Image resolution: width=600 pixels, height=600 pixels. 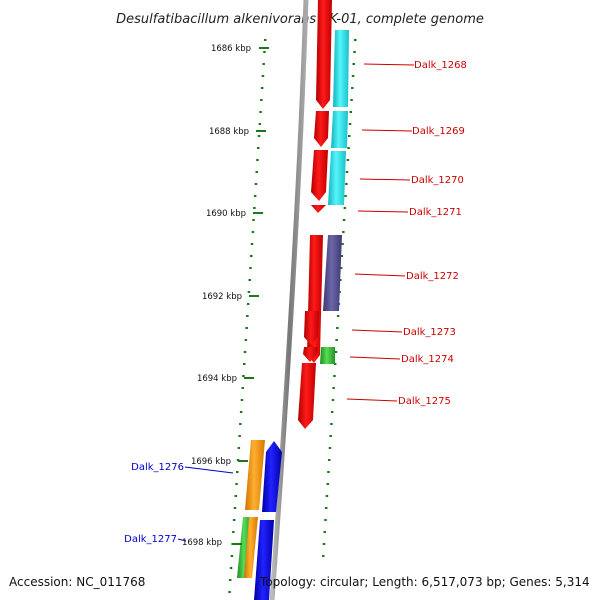 I want to click on genome-backbone, so click(x=289, y=300).